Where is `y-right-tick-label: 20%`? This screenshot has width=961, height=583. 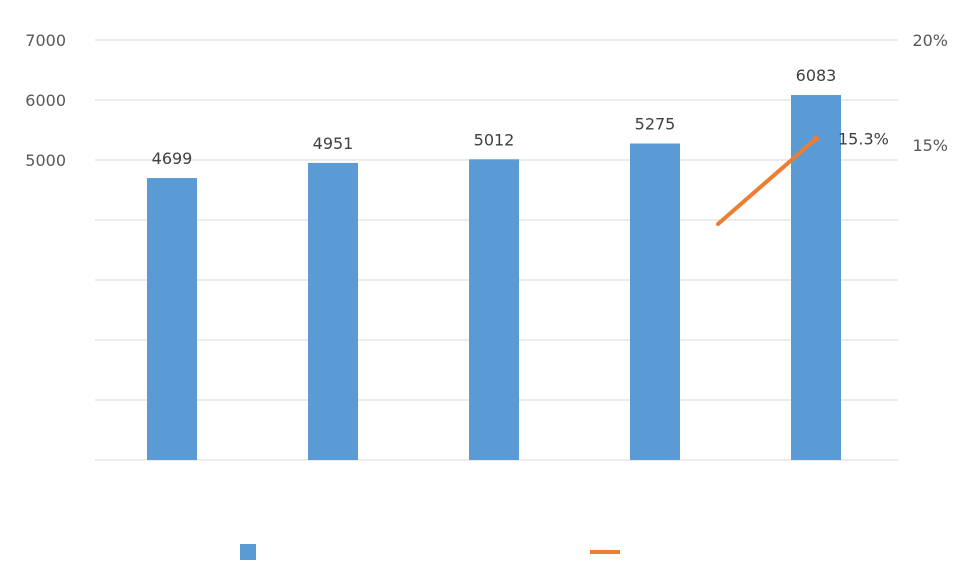 y-right-tick-label: 20% is located at coordinates (930, 40).